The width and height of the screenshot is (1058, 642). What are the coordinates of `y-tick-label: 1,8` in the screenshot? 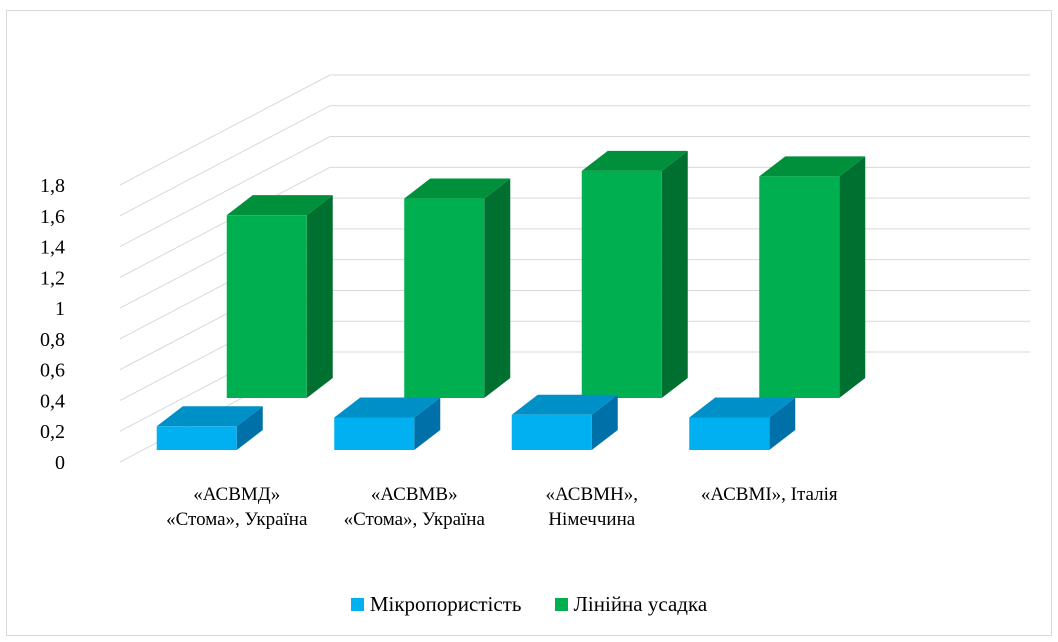 It's located at (52, 186).